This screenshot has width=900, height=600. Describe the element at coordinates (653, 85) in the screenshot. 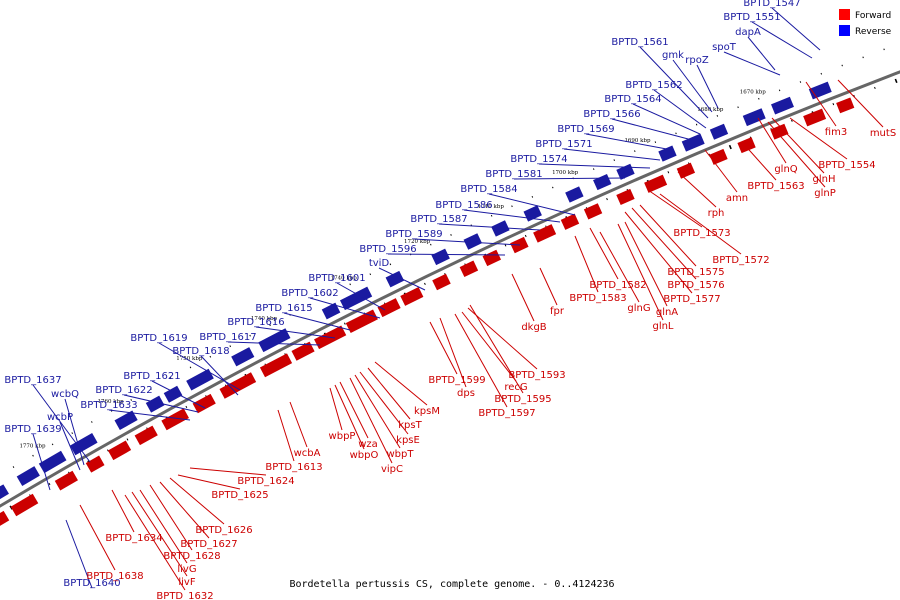

I see `gene-label: BPTD_1562` at that location.